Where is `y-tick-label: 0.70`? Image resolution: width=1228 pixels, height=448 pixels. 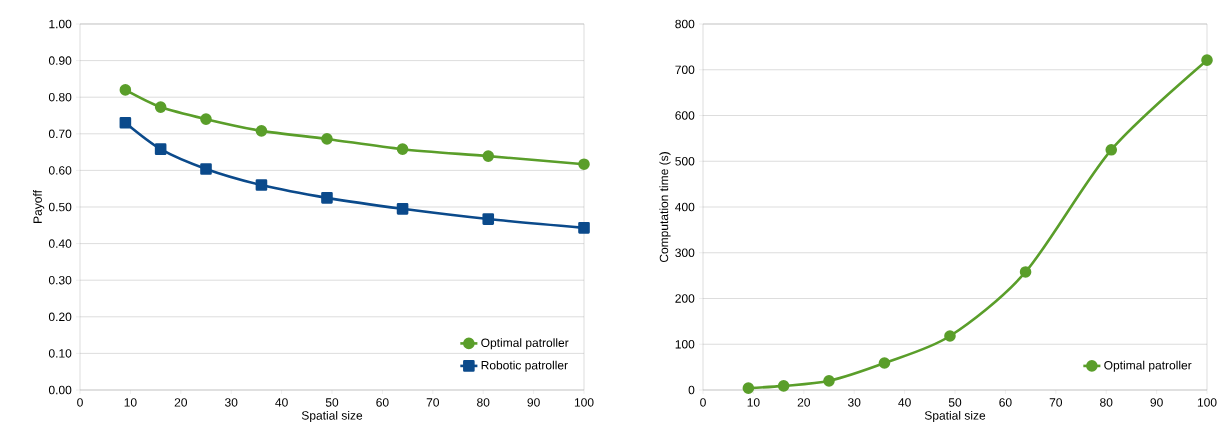 y-tick-label: 0.70 is located at coordinates (60, 134).